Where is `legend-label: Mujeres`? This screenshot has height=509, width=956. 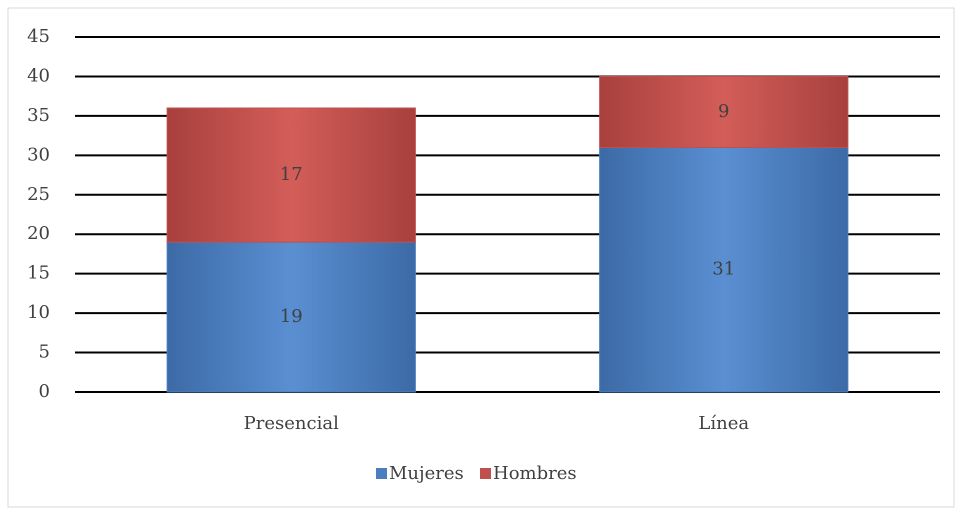
legend-label: Mujeres is located at coordinates (426, 473).